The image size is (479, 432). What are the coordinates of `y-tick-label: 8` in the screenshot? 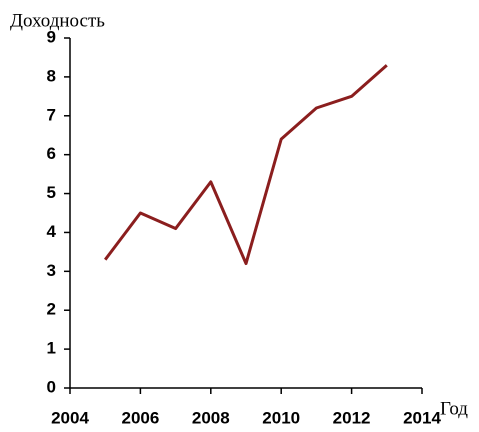 It's located at (51, 75).